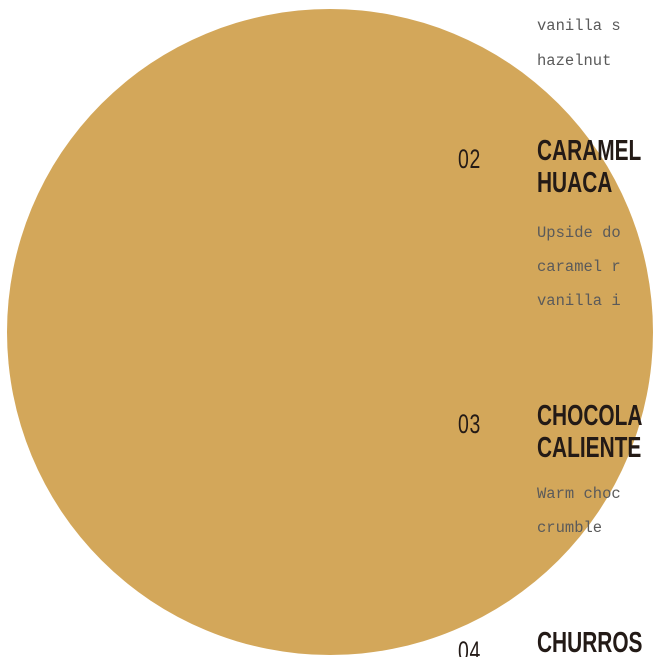 The width and height of the screenshot is (655, 657). I want to click on item-description: vanilla i, so click(579, 301).